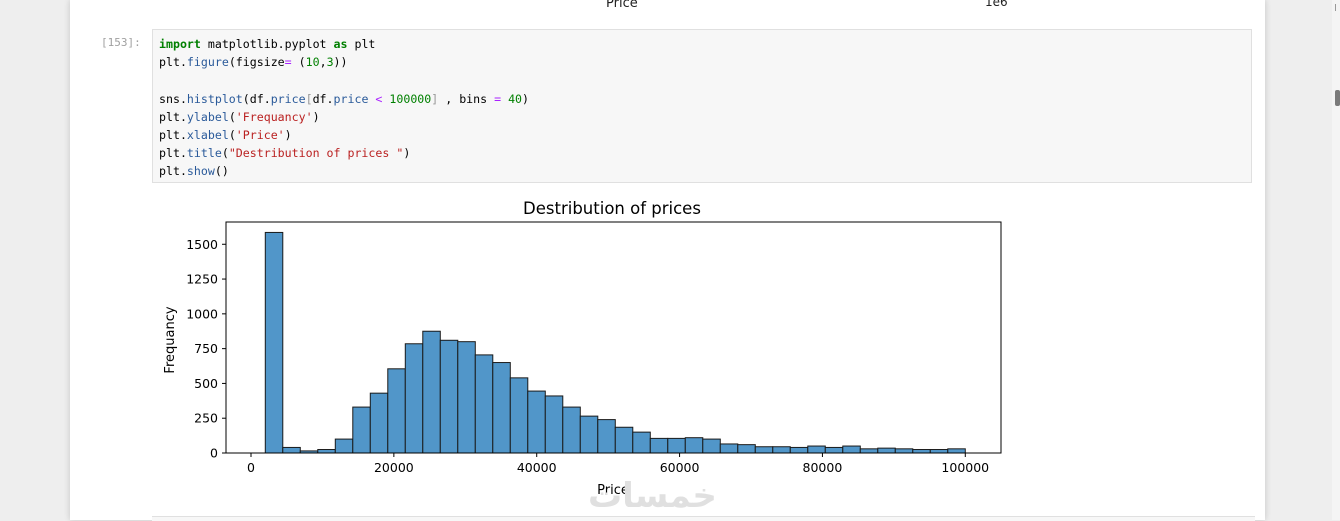  Describe the element at coordinates (1337, 98) in the screenshot. I see `scrollbar-thumb` at that location.